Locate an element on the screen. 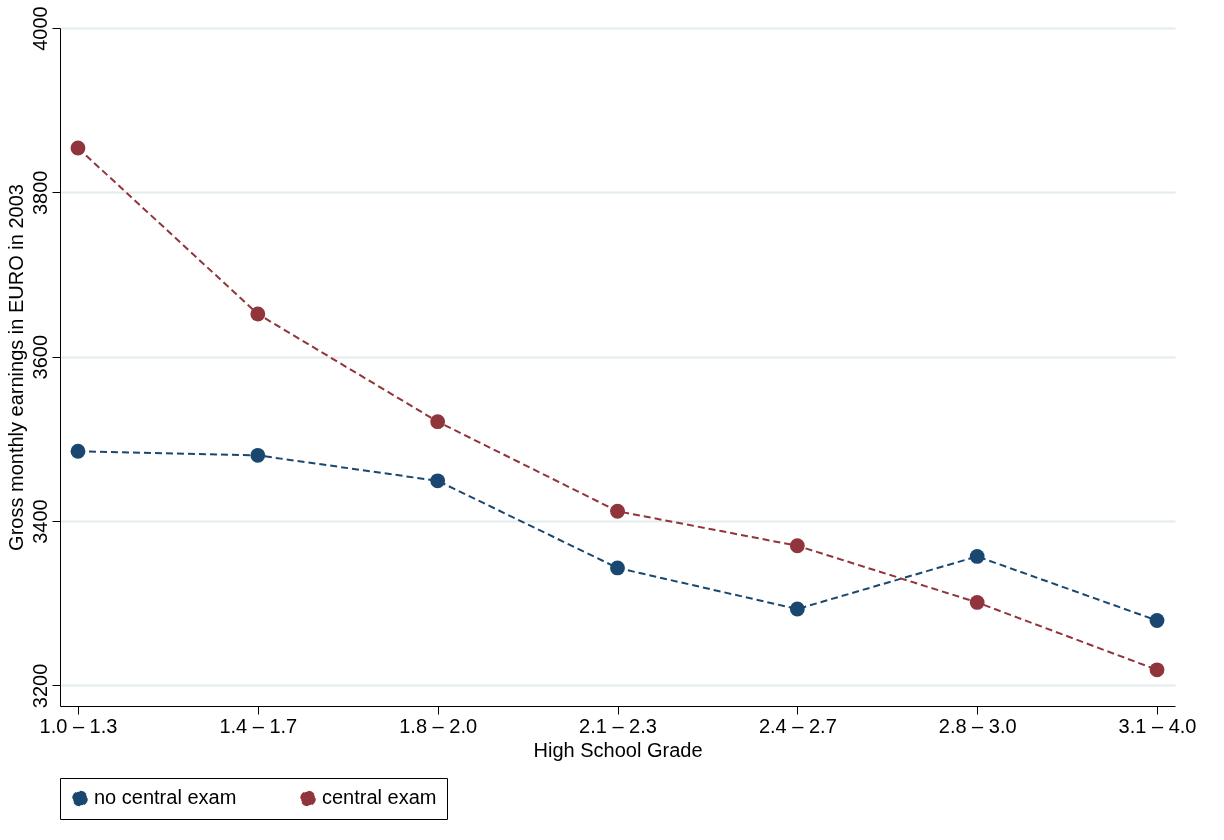  y-tick-label: 4000 is located at coordinates (39, 28).